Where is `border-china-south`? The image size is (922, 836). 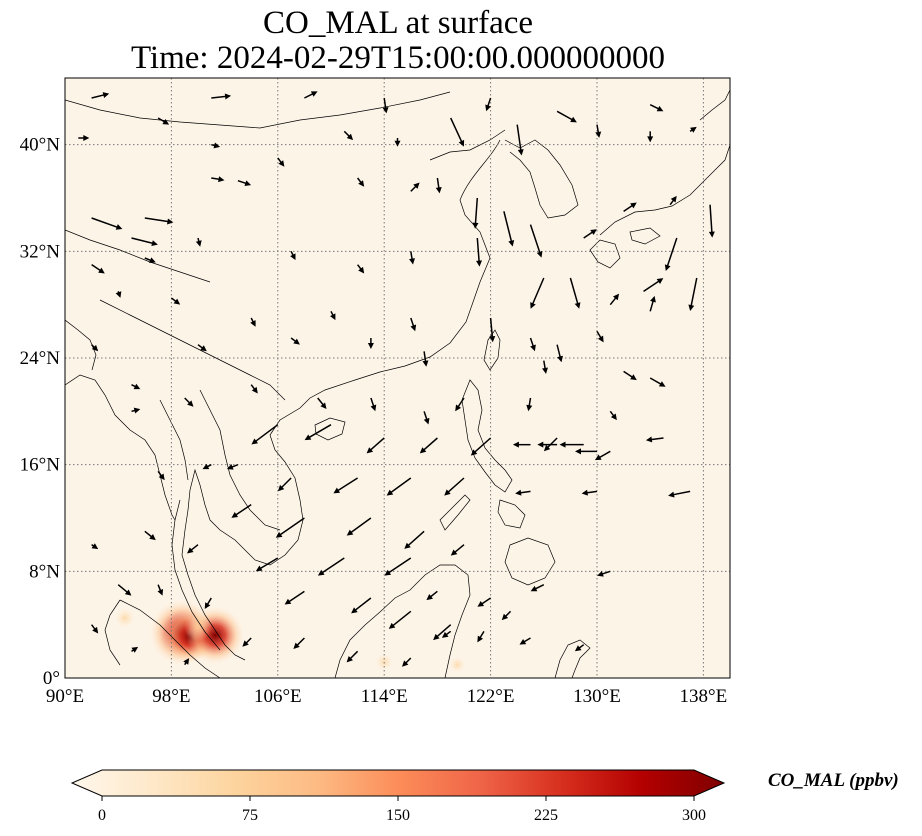
border-china-south is located at coordinates (192, 350).